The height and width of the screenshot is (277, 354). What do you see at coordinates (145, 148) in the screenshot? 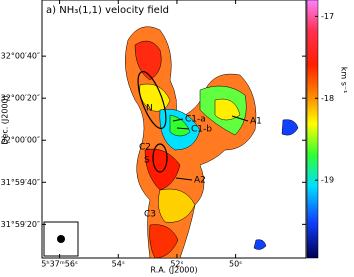
I see `annotation: C2` at bounding box center [145, 148].